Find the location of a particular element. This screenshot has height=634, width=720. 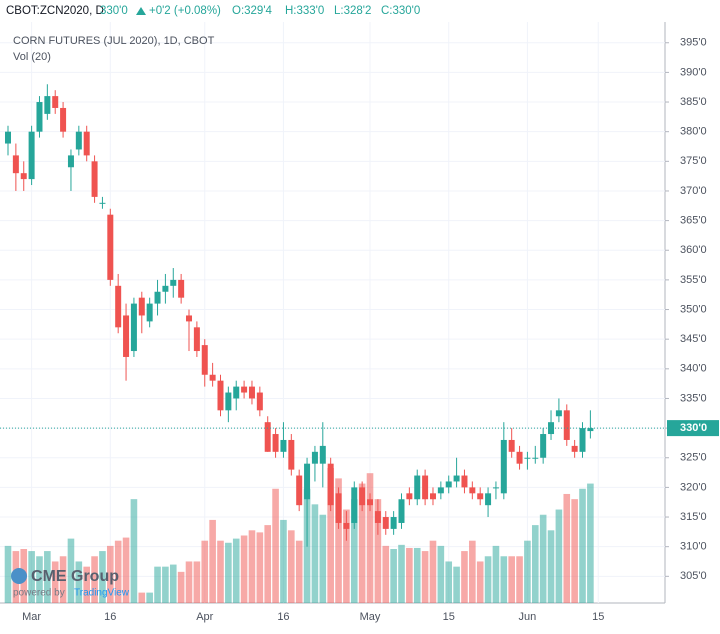

y-tick-label: 365'0 is located at coordinates (693, 221).